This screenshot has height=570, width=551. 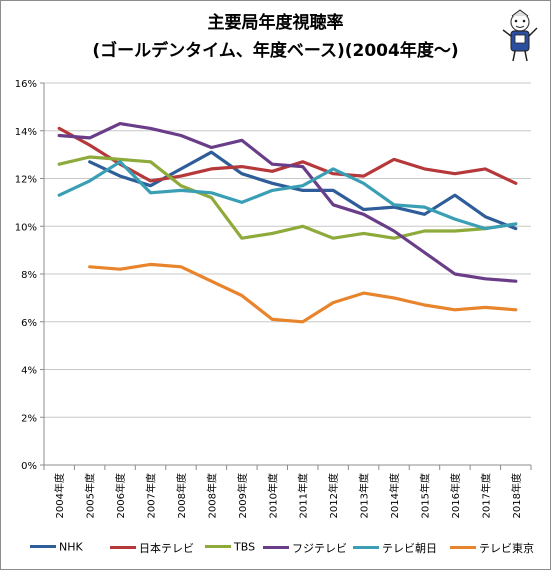 I want to click on legend-item: NHK, so click(x=56, y=549).